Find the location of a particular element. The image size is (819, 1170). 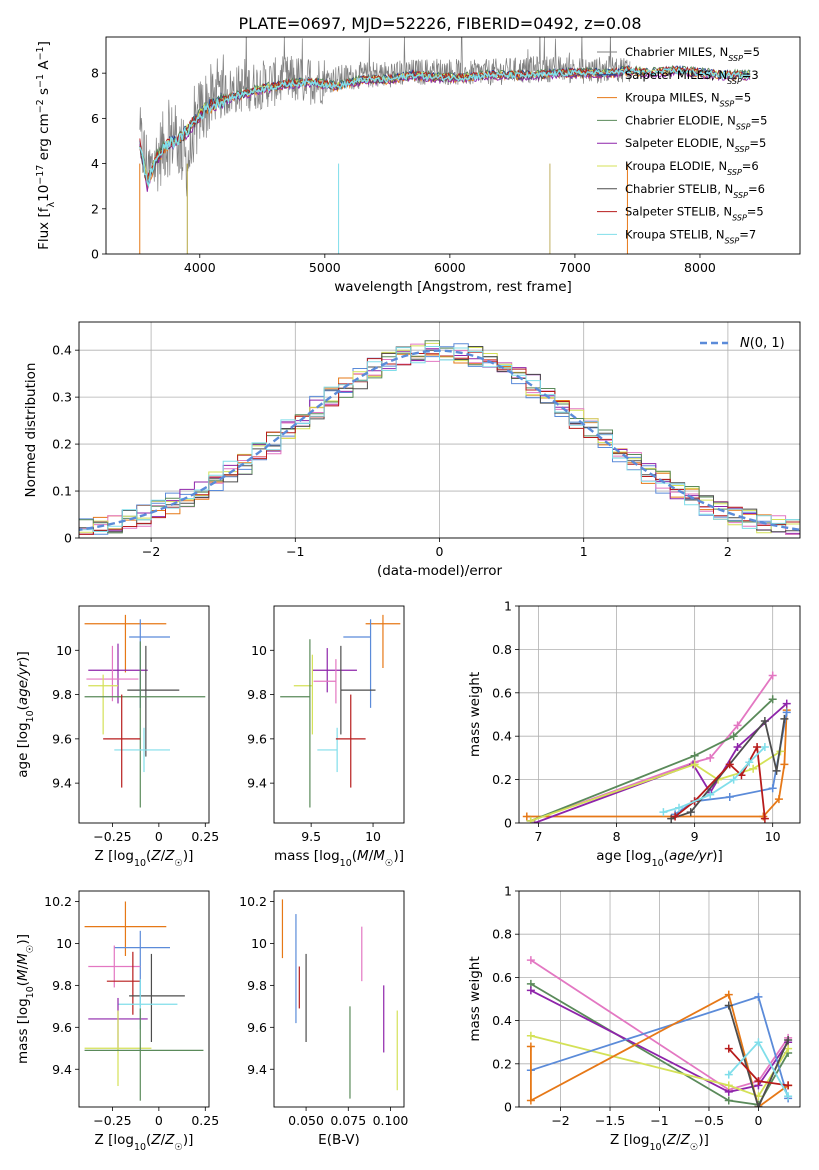

y-axis-label: age [log10(age/yr)] is located at coordinates (25, 714).